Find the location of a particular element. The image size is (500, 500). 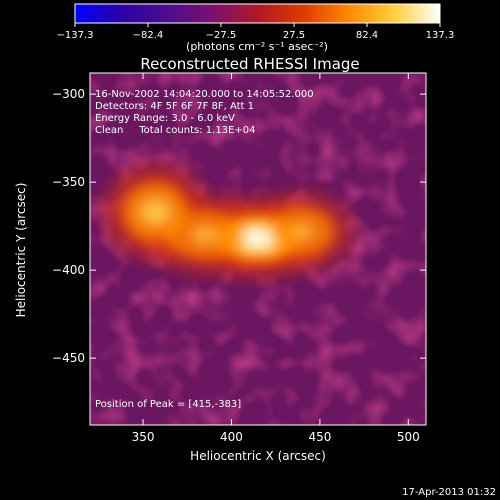

annotation-detectors: Detectors: 4F 5F 6F 7F 8F, Att 1 is located at coordinates (174, 106).